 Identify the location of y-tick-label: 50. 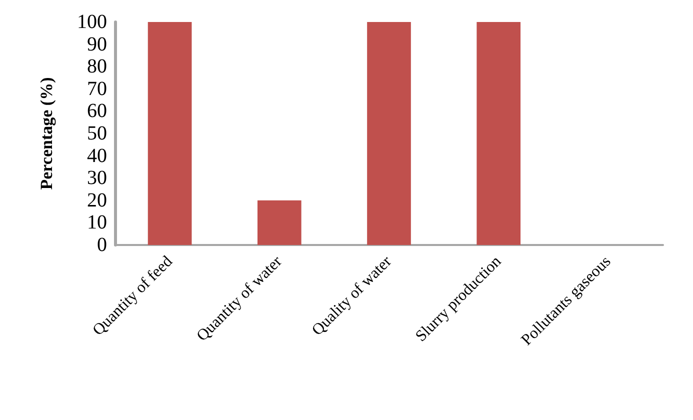
(97, 133).